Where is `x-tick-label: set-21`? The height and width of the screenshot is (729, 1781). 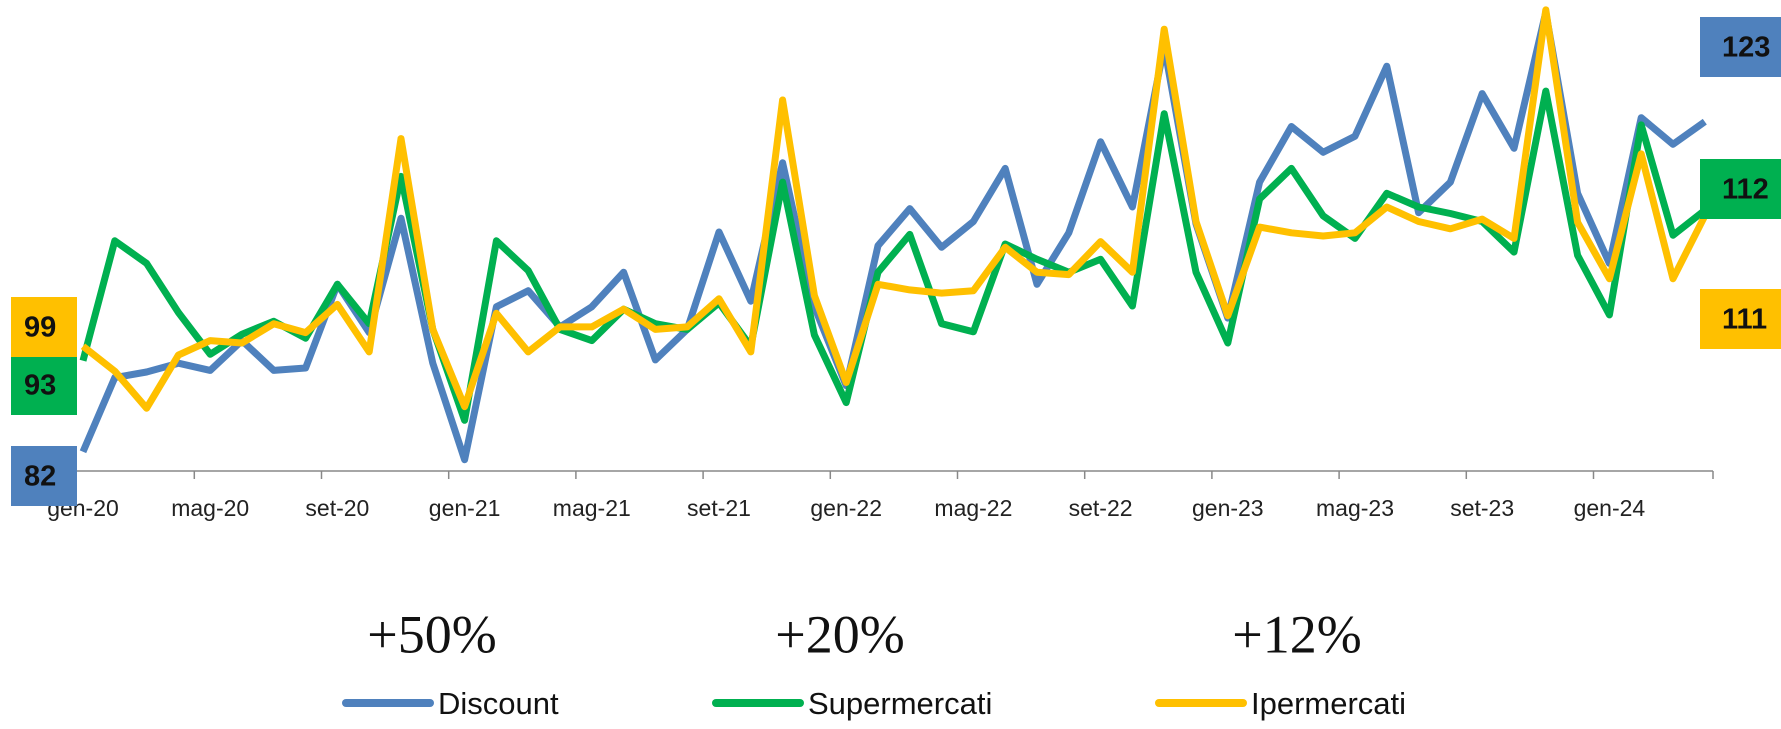
x-tick-label: set-21 is located at coordinates (719, 508).